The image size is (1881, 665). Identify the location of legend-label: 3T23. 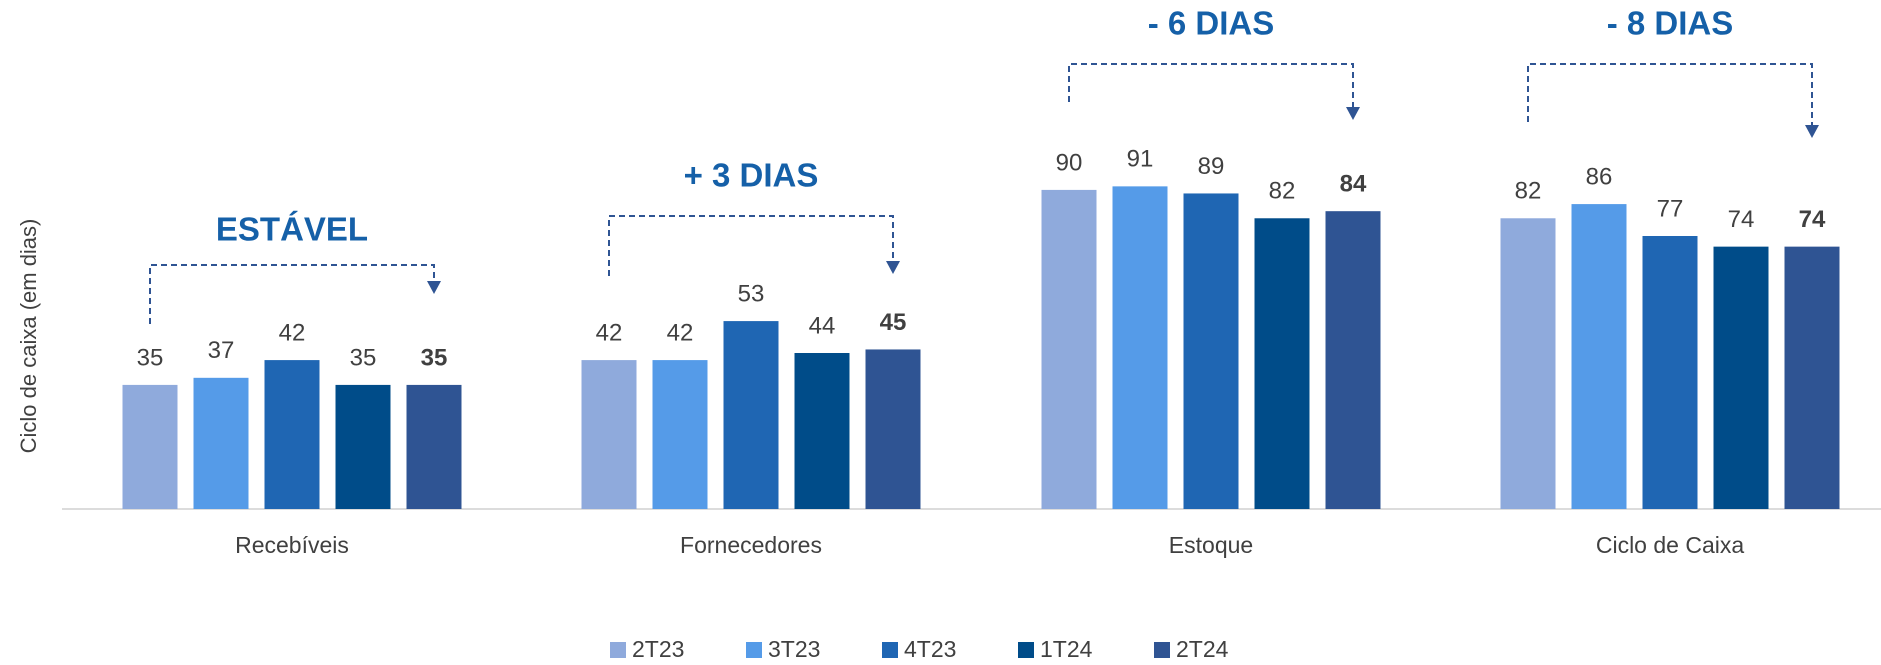
(794, 649).